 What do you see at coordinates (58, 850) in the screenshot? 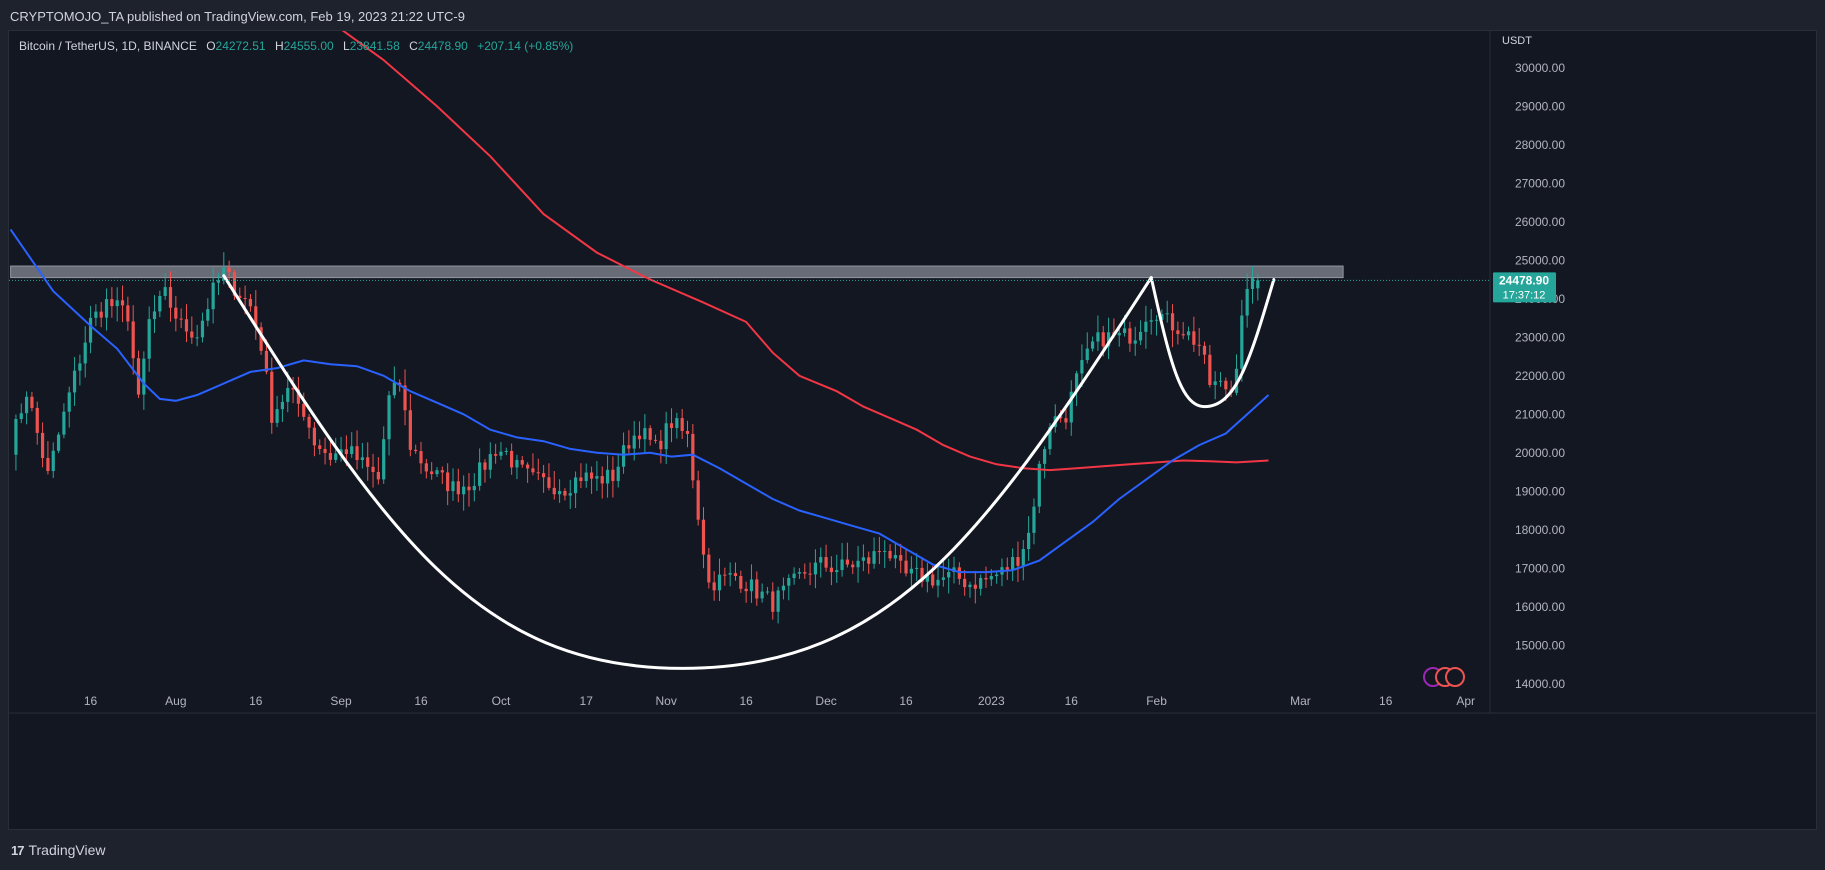
I see `tradingview-logo: 17 TradingView` at bounding box center [58, 850].